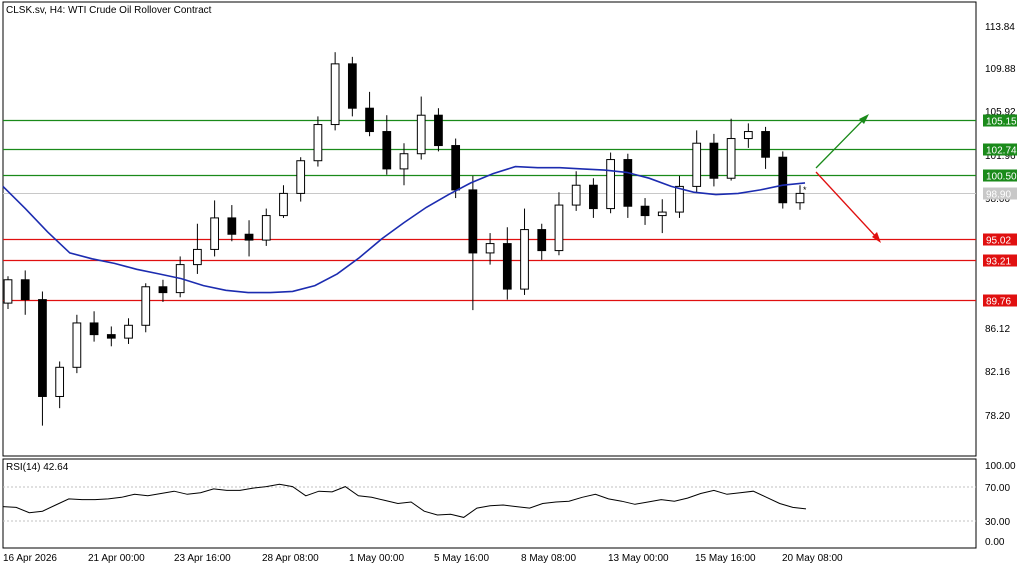  I want to click on time-tick: 8 May 08:00, so click(548, 558).